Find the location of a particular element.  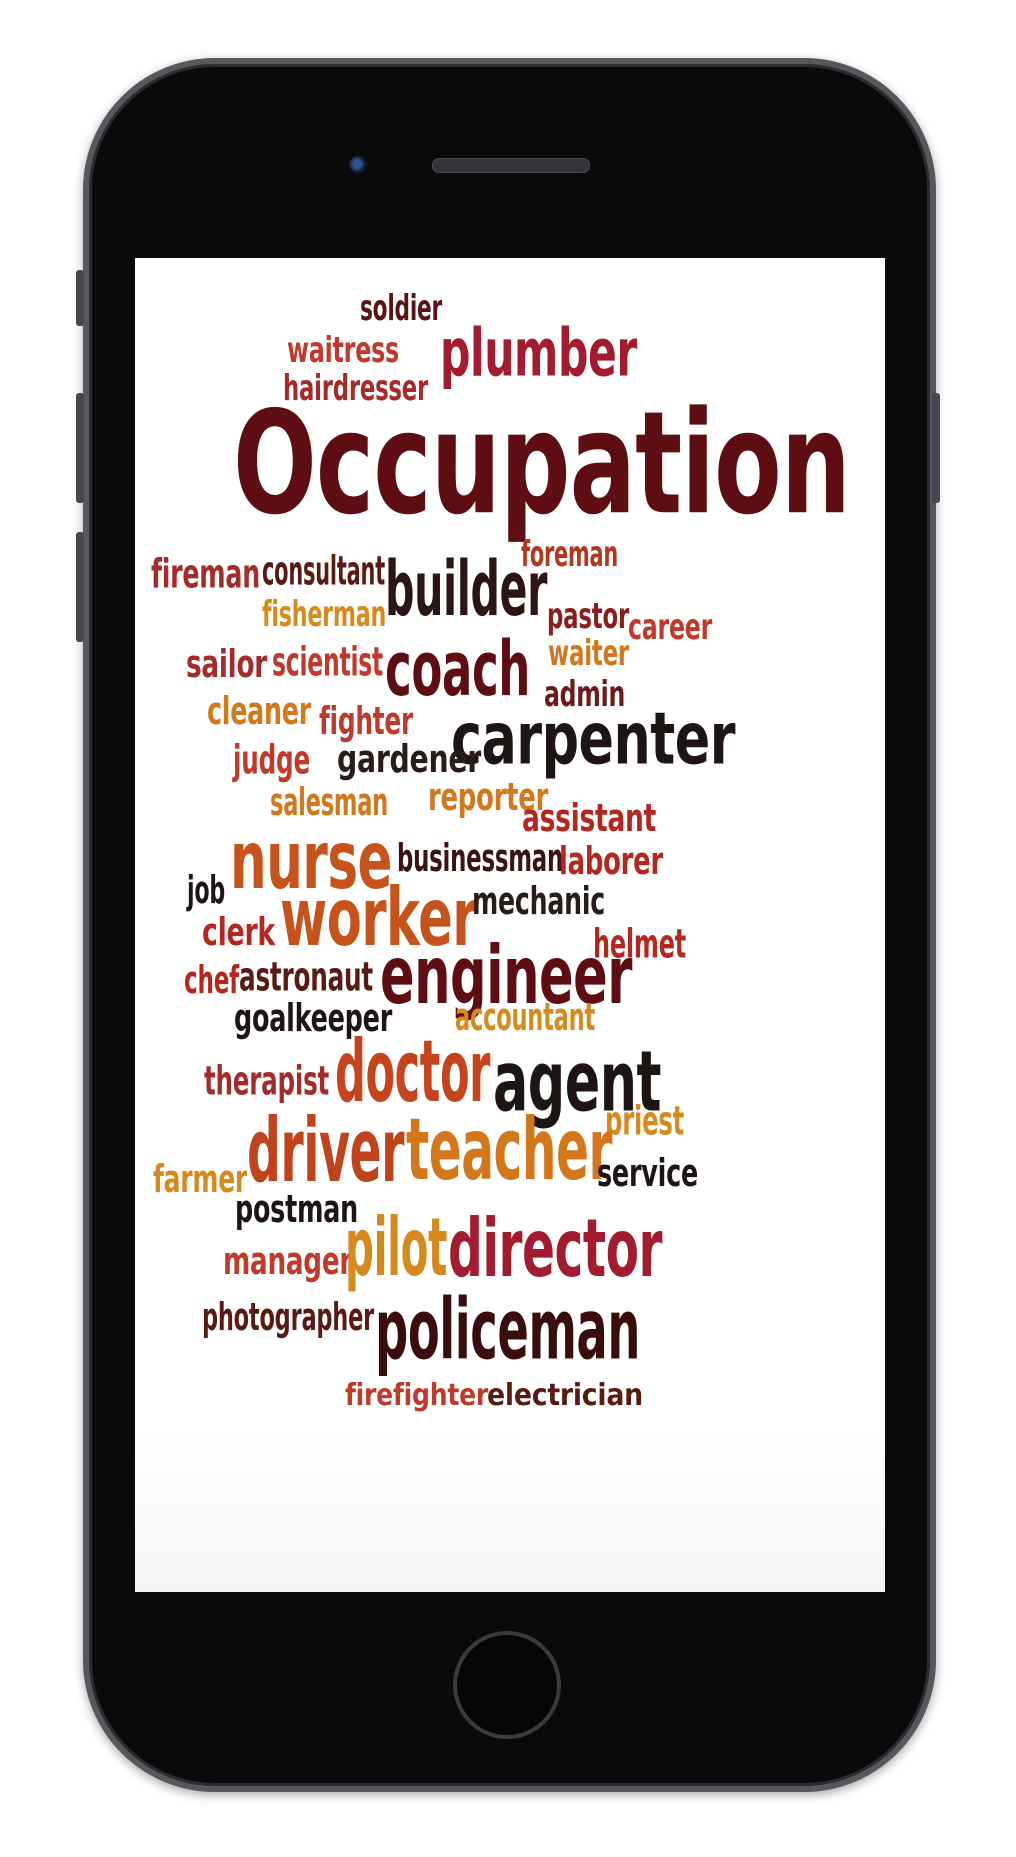

word-waitress: waitress is located at coordinates (343, 349).